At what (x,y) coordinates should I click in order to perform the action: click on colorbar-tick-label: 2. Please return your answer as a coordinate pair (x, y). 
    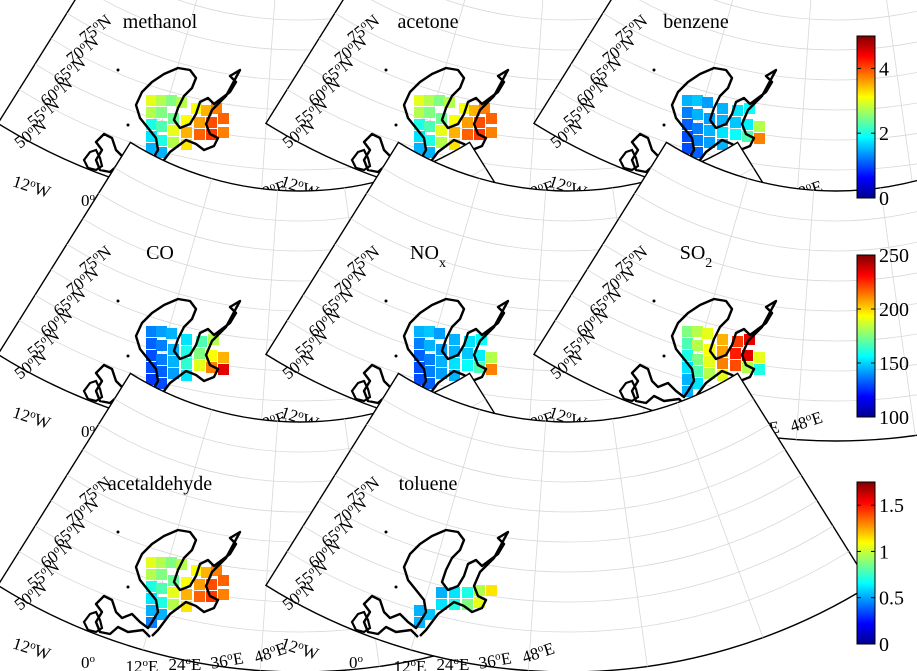
    Looking at the image, I should click on (884, 134).